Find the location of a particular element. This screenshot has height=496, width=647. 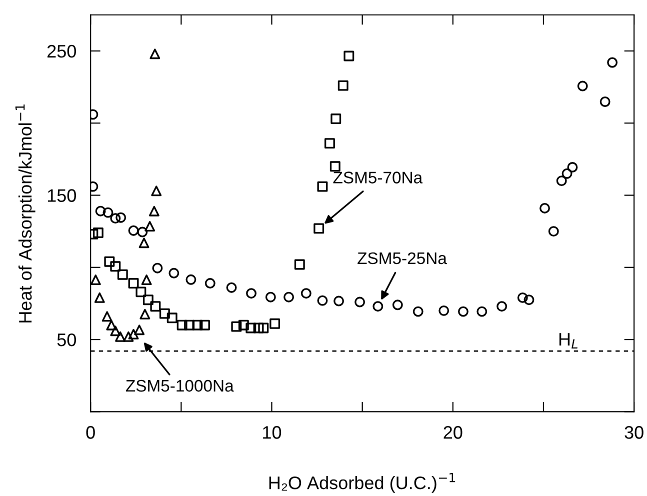

x-tick-label: 30 is located at coordinates (634, 432).